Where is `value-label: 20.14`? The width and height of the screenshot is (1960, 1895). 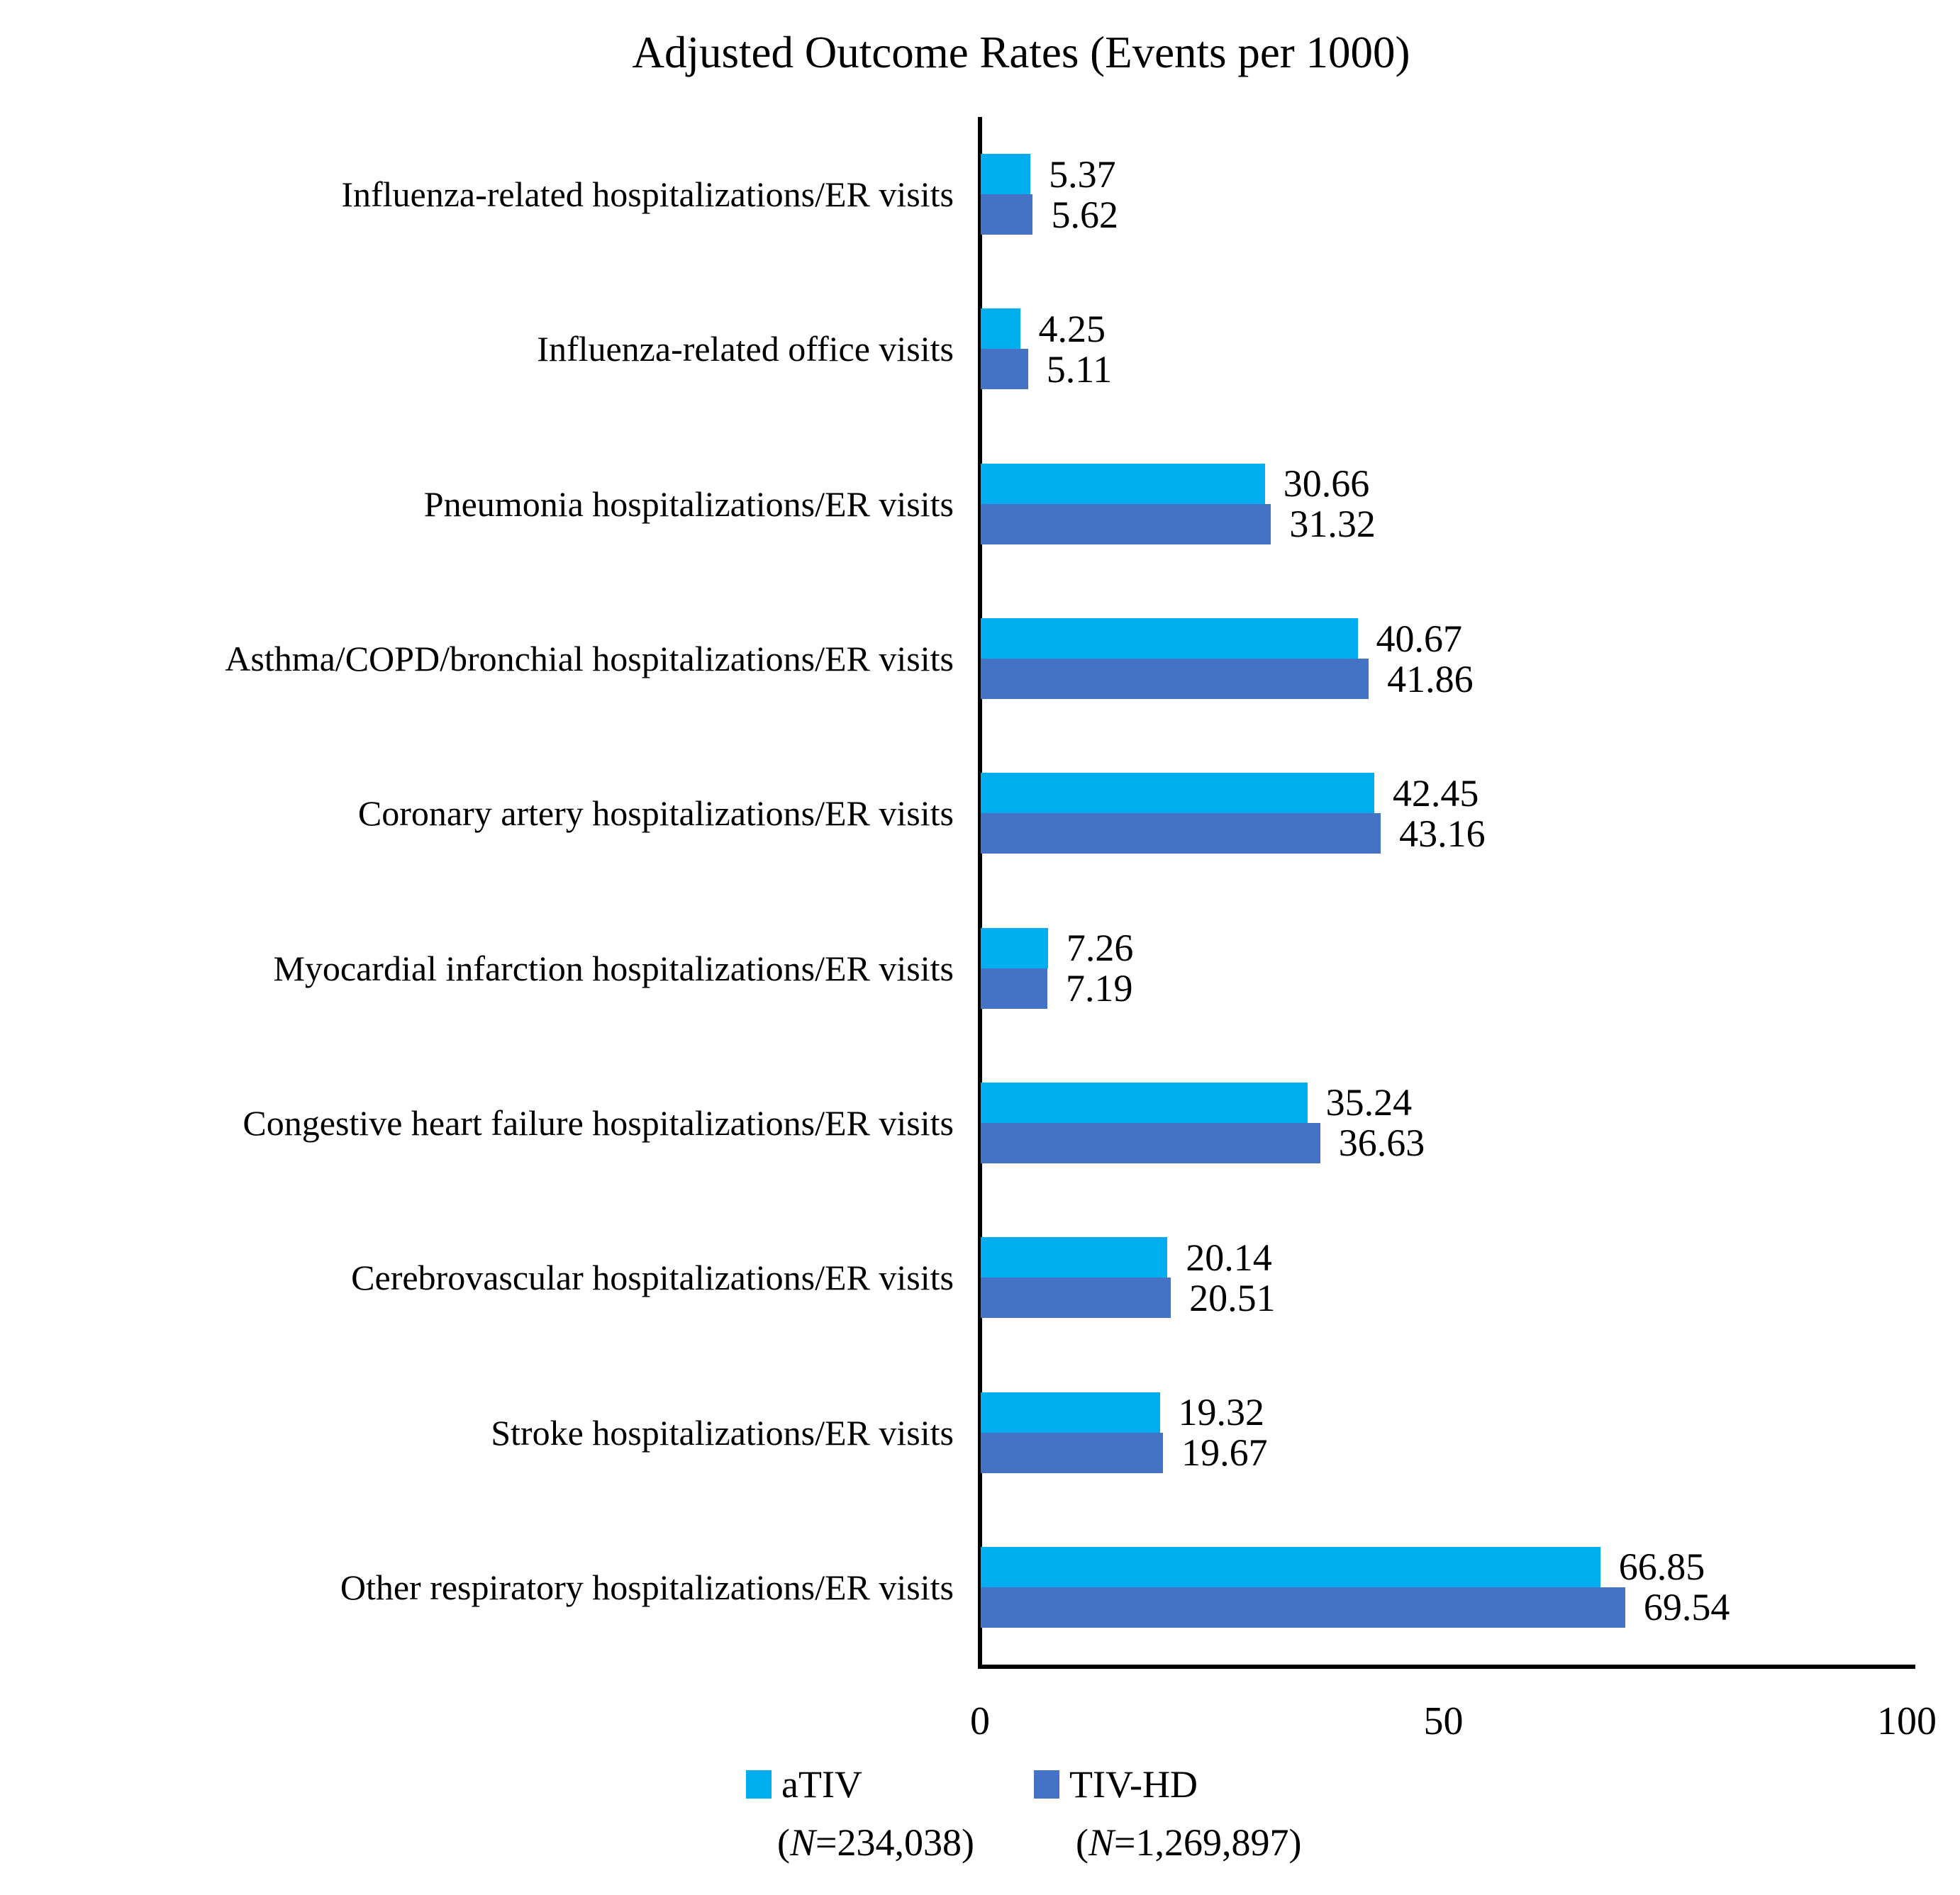
value-label: 20.14 is located at coordinates (1229, 1257).